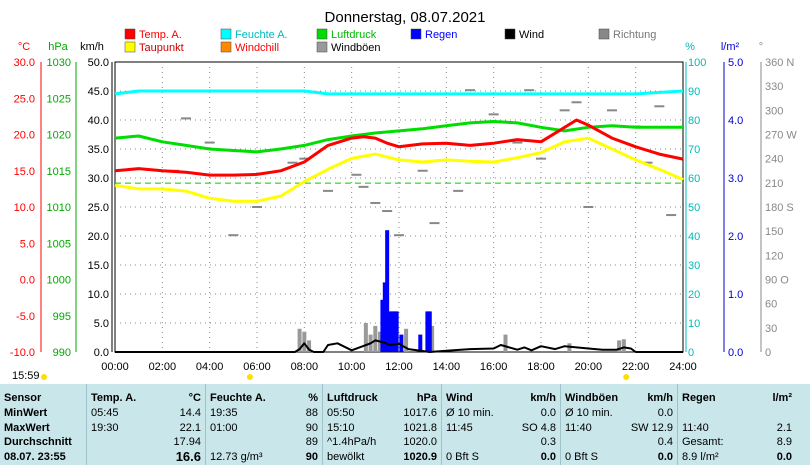  What do you see at coordinates (665, 413) in the screenshot?
I see `gust-avg10-value: 0.0` at bounding box center [665, 413].